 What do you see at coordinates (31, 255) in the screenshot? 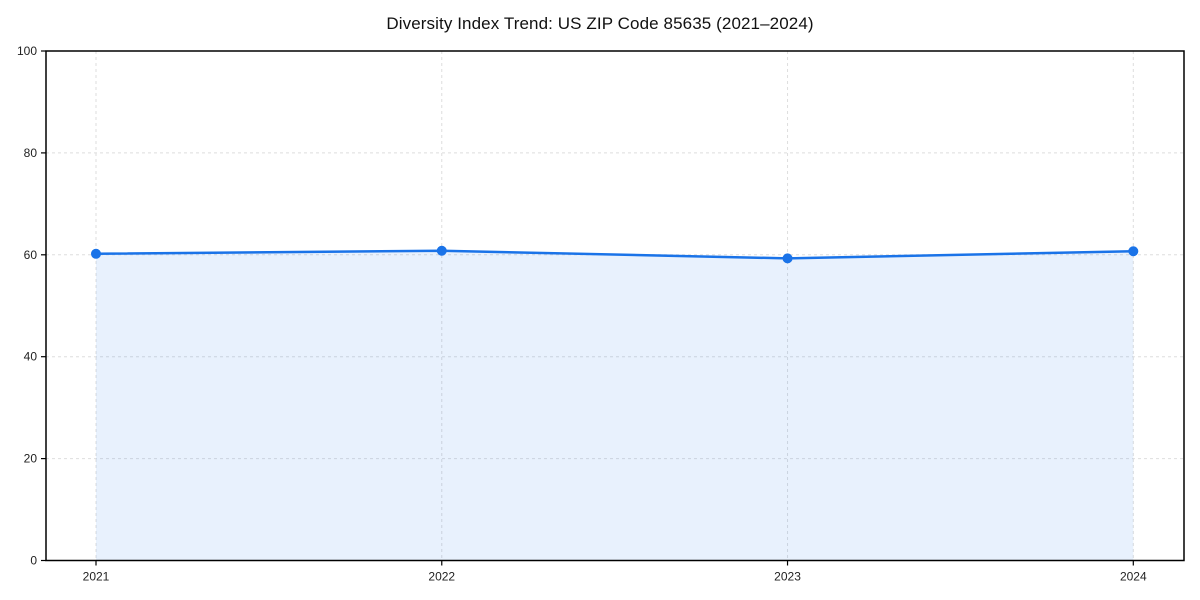
I see `y-tick-label: 60` at bounding box center [31, 255].